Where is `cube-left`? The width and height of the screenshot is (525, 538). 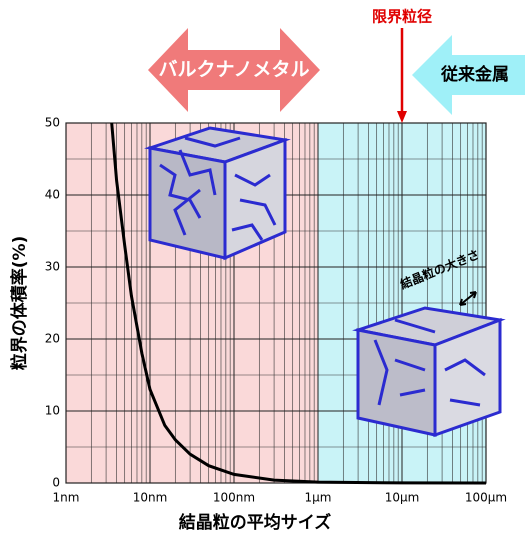
cube-left is located at coordinates (396, 382).